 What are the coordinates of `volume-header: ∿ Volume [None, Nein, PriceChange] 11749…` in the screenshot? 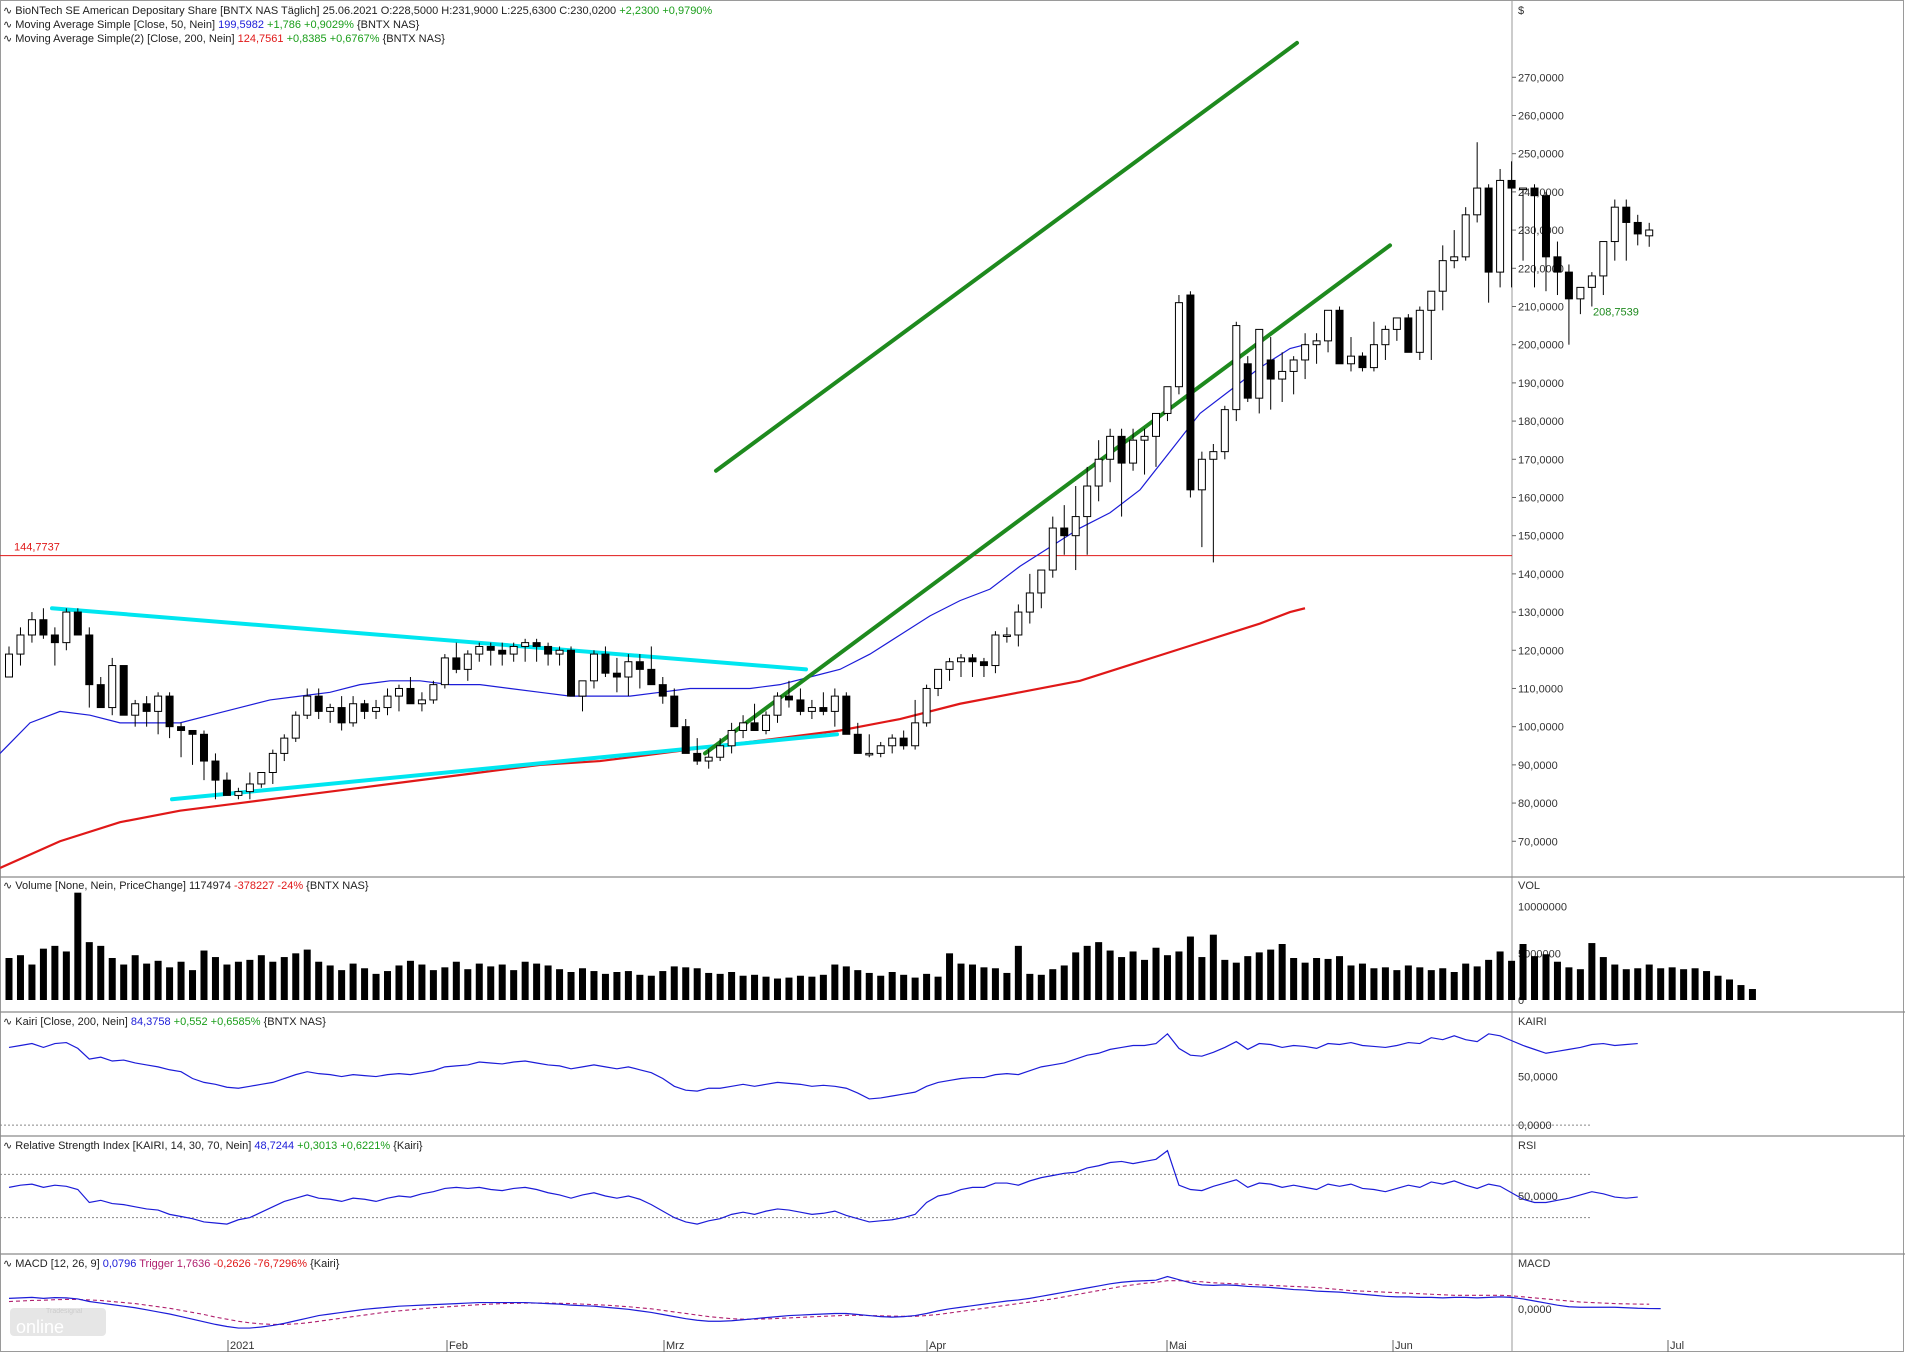 It's located at (186, 886).